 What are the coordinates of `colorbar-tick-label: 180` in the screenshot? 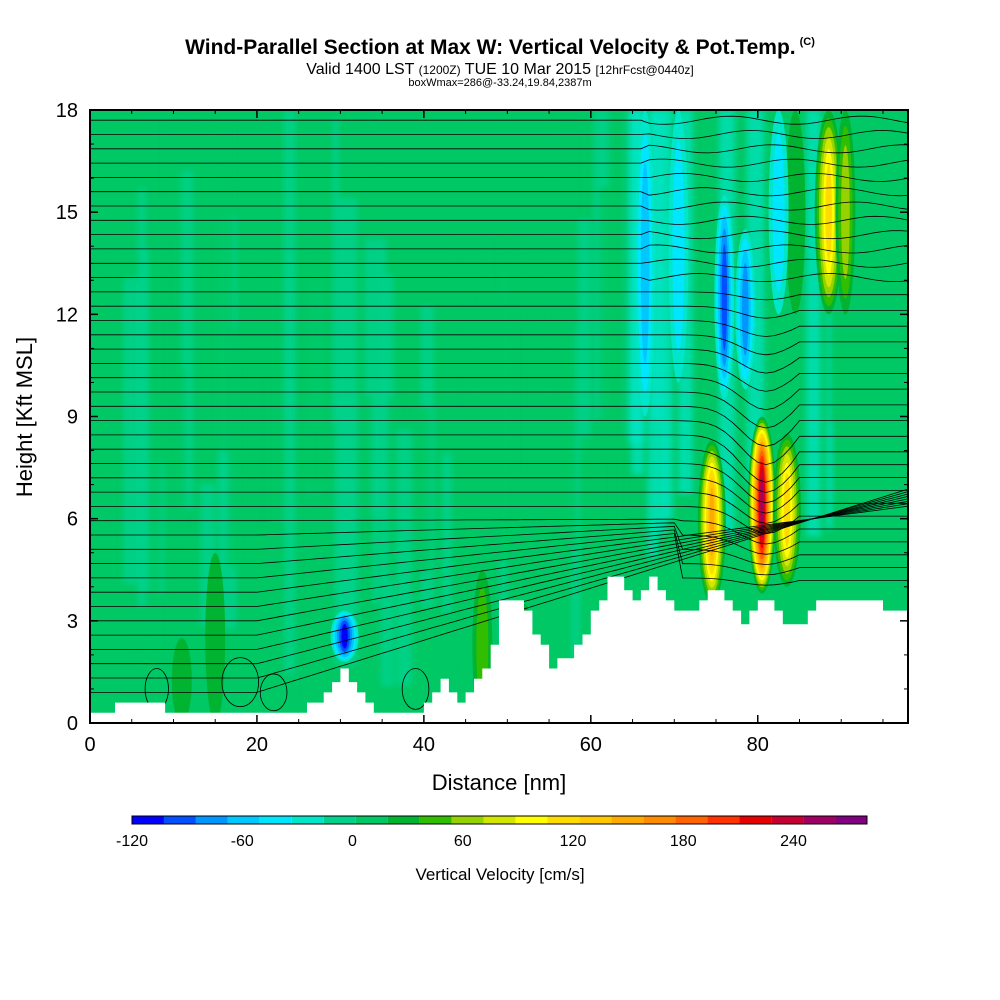 It's located at (683, 841).